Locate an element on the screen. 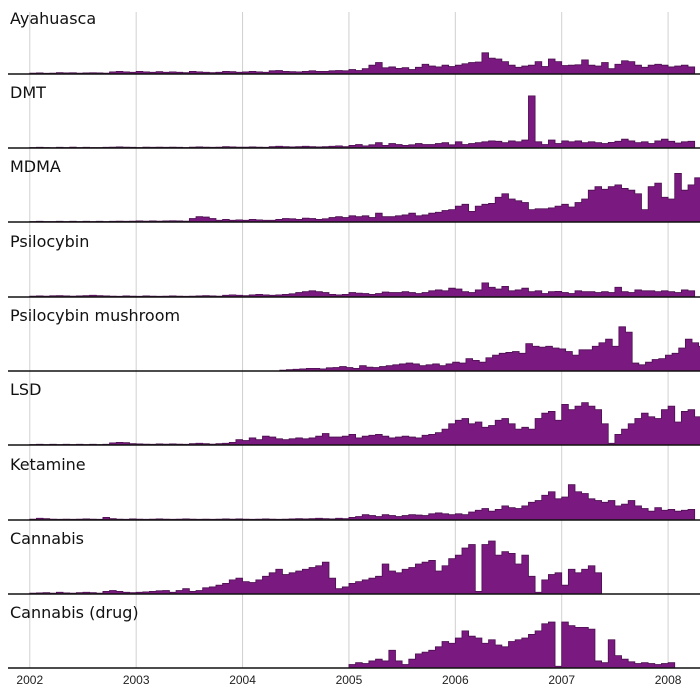 This screenshot has height=700, width=700. panel-label-mdma: MDMA is located at coordinates (35, 166).